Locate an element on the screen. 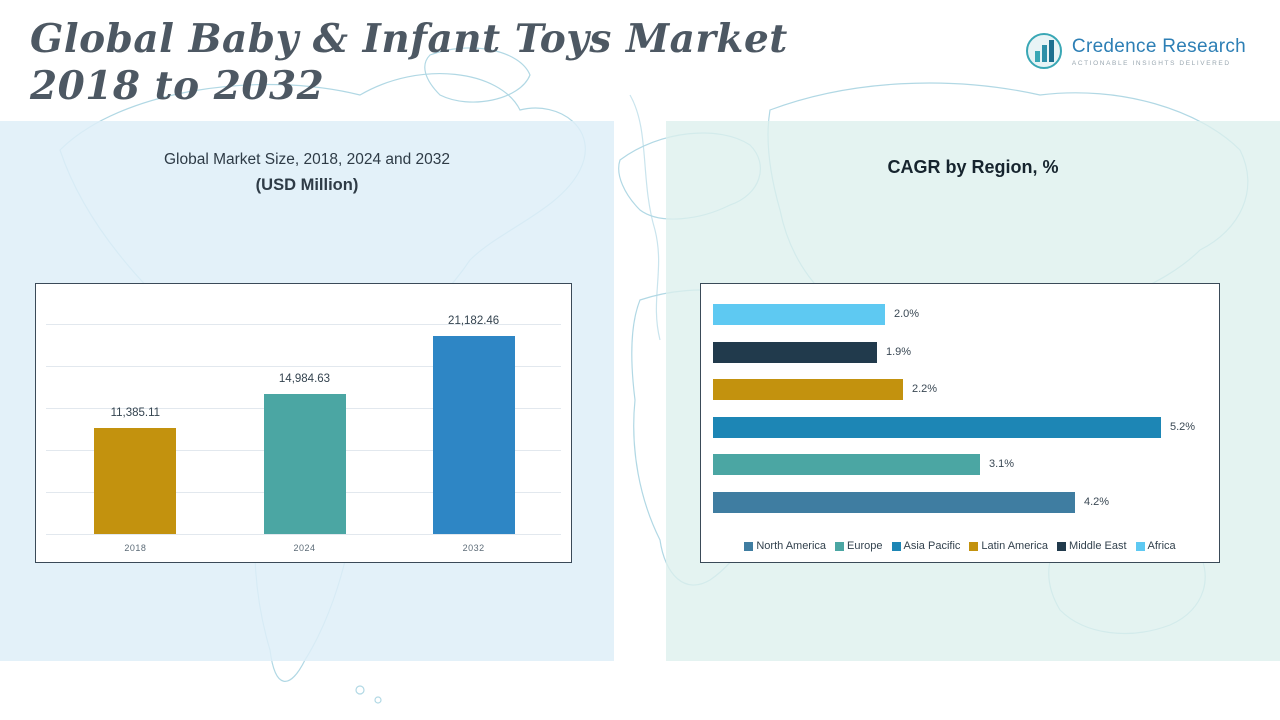  bar-value-label: 21,182.46 is located at coordinates (474, 321).